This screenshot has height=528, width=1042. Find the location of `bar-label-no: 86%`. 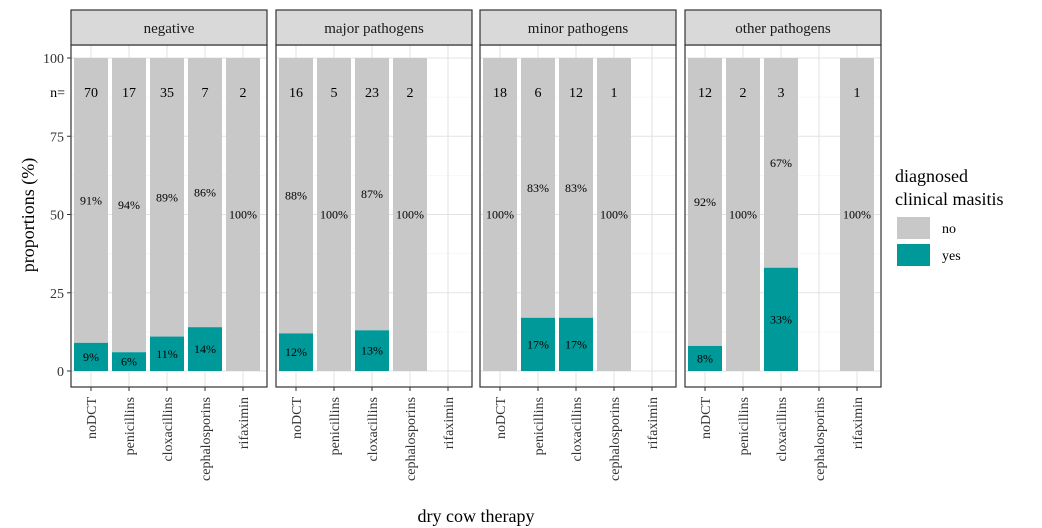

bar-label-no: 86% is located at coordinates (205, 193).